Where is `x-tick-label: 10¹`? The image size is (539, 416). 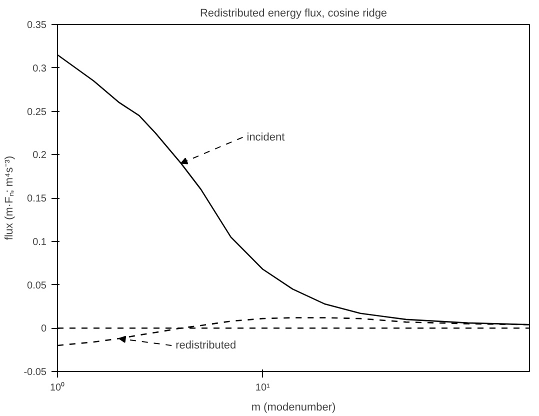
x-tick-label: 10¹ is located at coordinates (263, 388).